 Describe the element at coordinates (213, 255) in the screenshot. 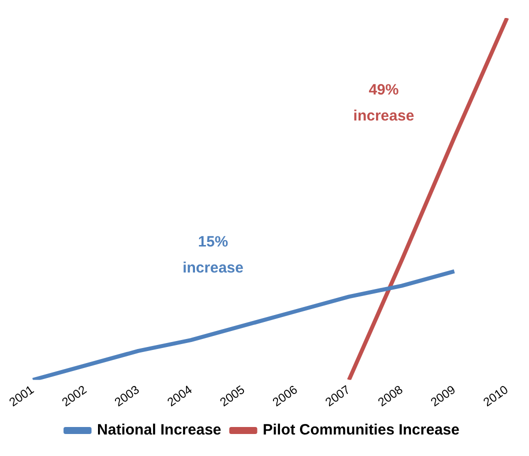

I see `annotation: 15% increase` at that location.